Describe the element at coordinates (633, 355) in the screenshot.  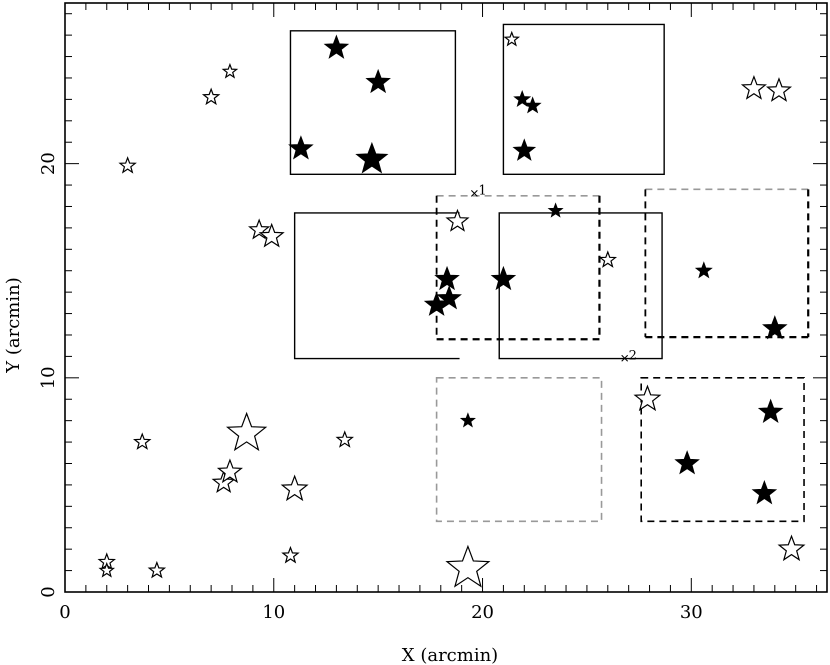
I see `annotation-label: 2` at that location.